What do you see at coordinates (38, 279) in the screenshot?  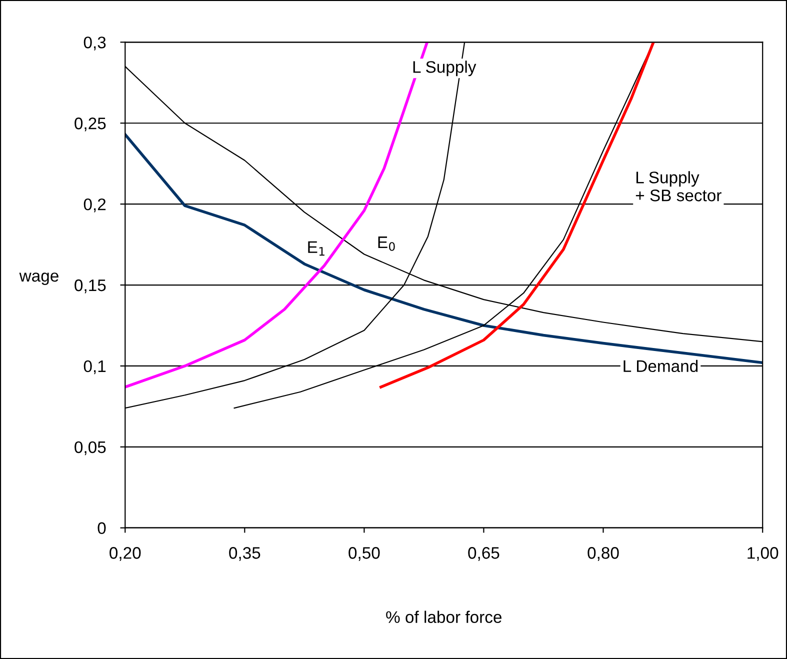 I see `y-axis-title: wage` at bounding box center [38, 279].